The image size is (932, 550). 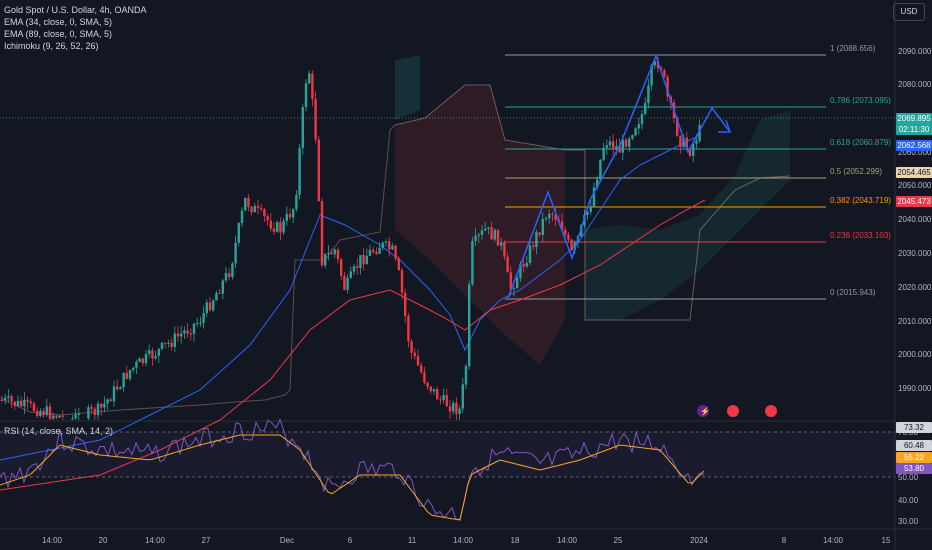 I want to click on event-icons: ⚡, so click(x=737, y=411).